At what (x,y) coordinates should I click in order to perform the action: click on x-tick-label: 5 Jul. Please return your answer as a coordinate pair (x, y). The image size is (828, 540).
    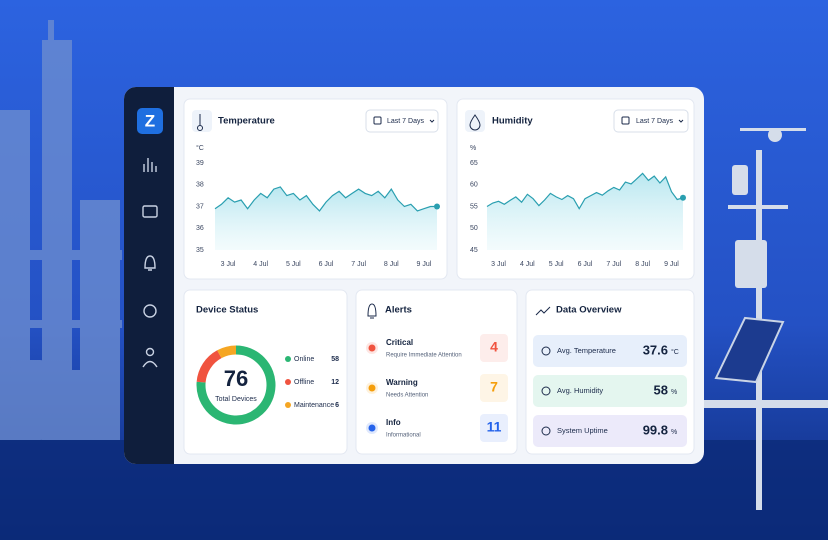
    Looking at the image, I should click on (293, 264).